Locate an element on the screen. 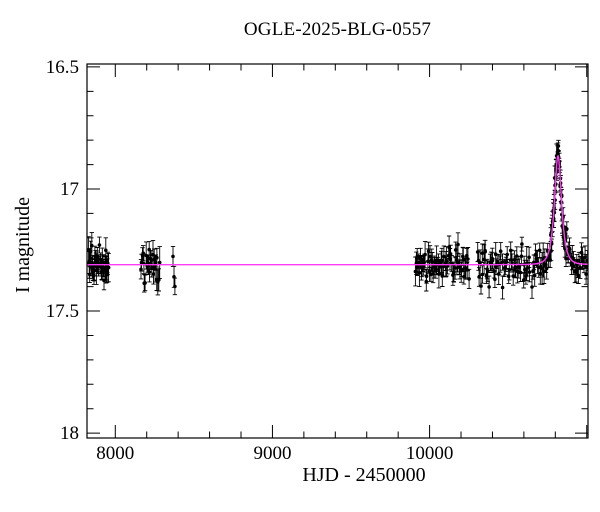 Image resolution: width=600 pixels, height=512 pixels. x-axis-label: HJD - 2450000 is located at coordinates (364, 475).